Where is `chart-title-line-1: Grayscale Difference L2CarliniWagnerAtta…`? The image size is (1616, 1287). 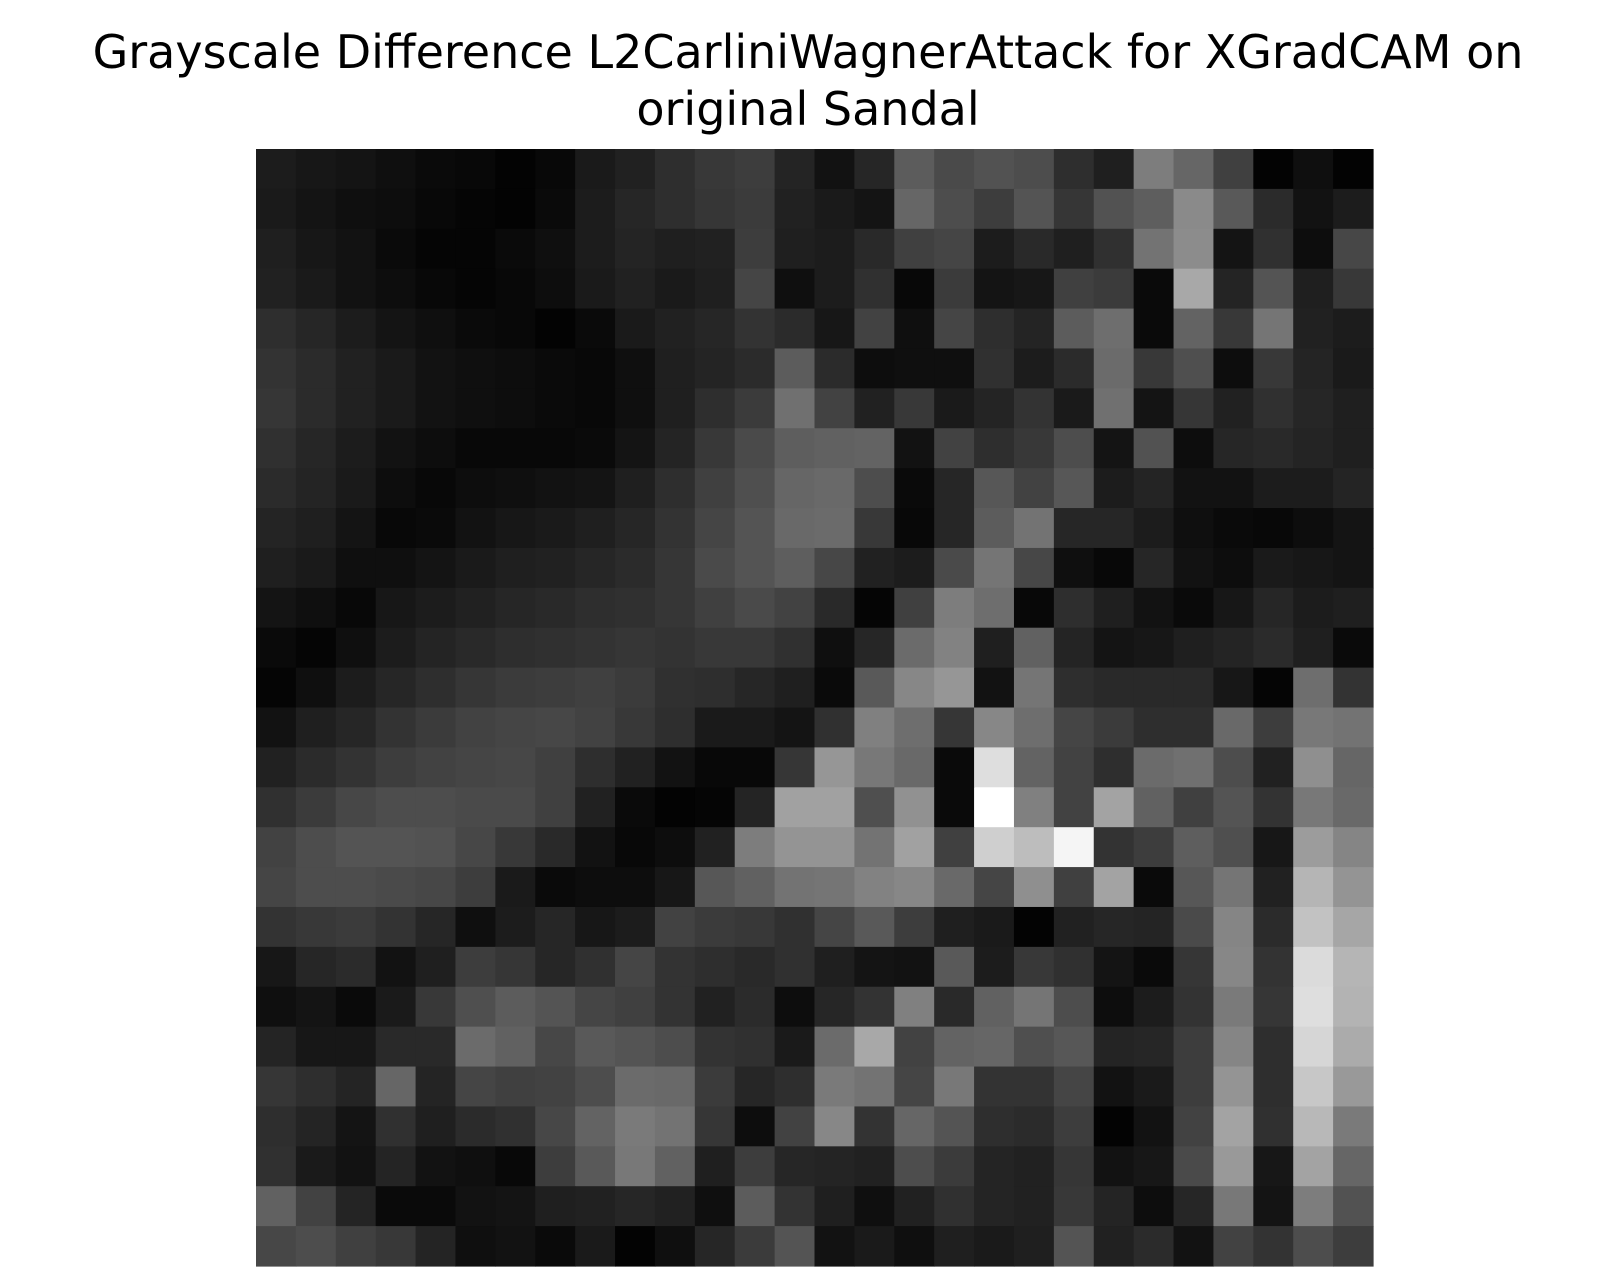 chart-title-line-1: Grayscale Difference L2CarliniWagnerAtta… is located at coordinates (808, 52).